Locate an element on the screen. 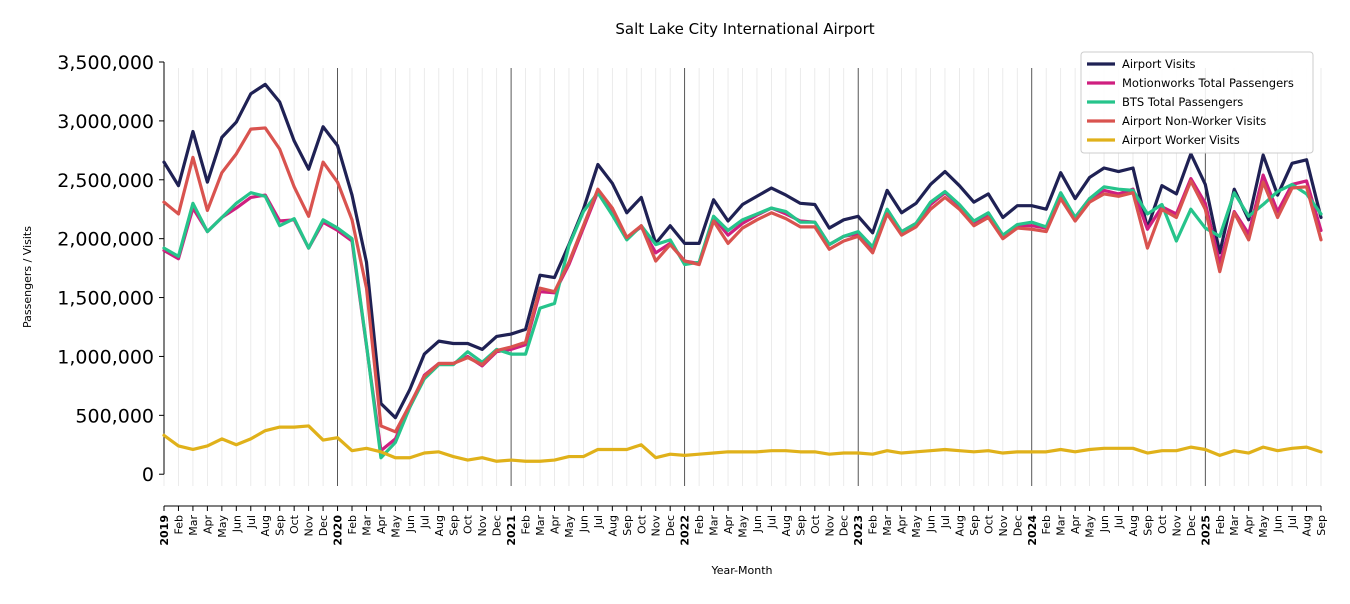  x-axis-label: Year-Month is located at coordinates (741, 570).